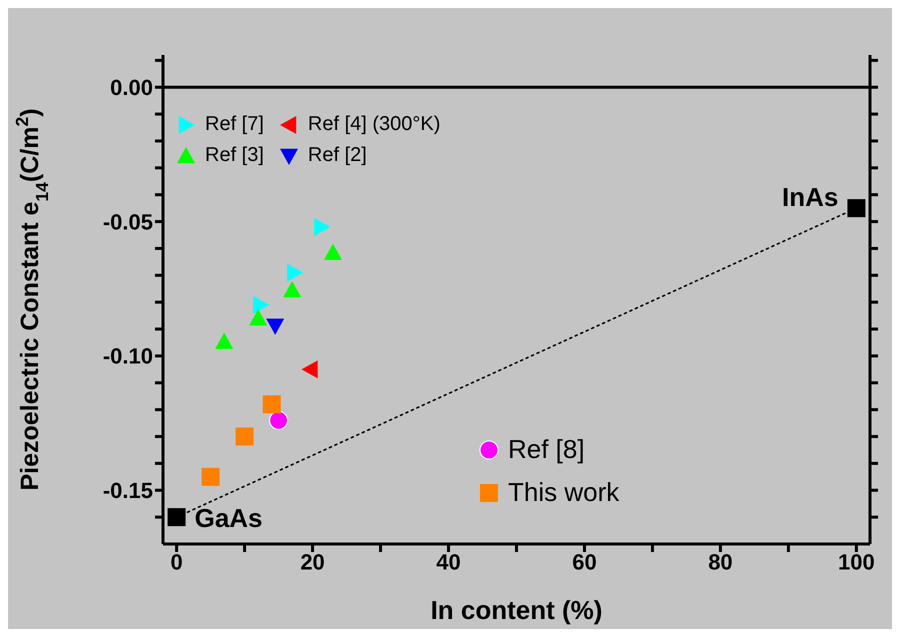  I want to click on legend-label: Ref [7], so click(234, 124).